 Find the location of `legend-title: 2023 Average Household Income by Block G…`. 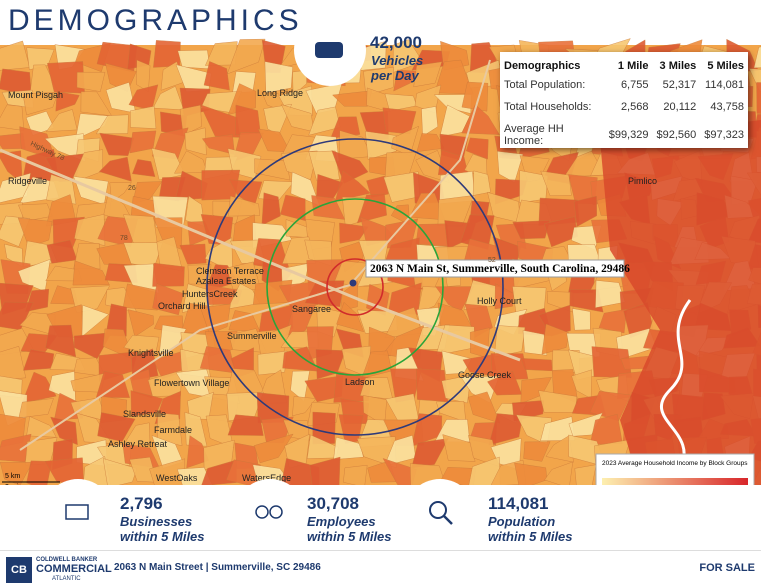

legend-title: 2023 Average Household Income by Block G… is located at coordinates (675, 463).